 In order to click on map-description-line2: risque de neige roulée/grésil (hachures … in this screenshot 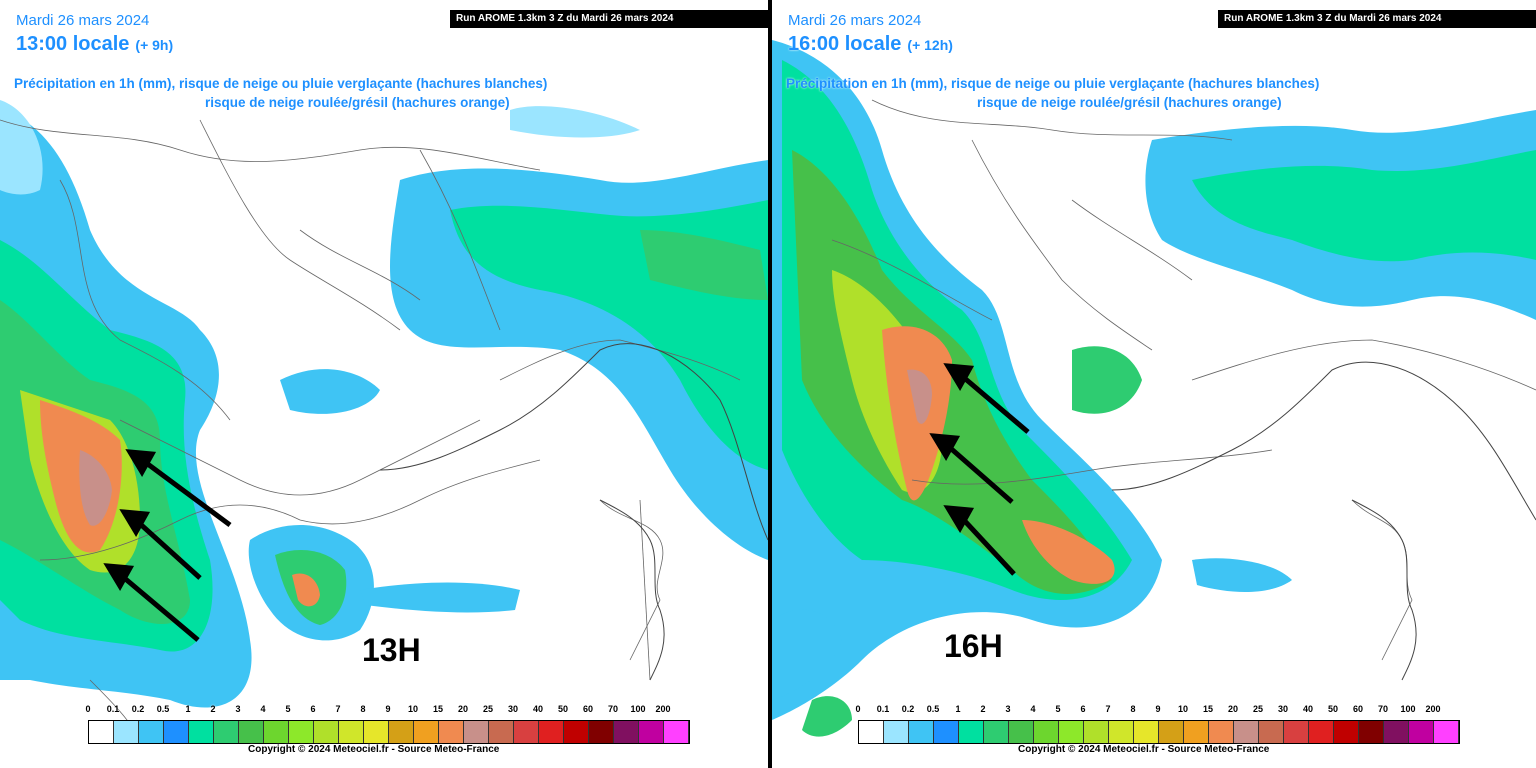, I will do `click(1129, 102)`.